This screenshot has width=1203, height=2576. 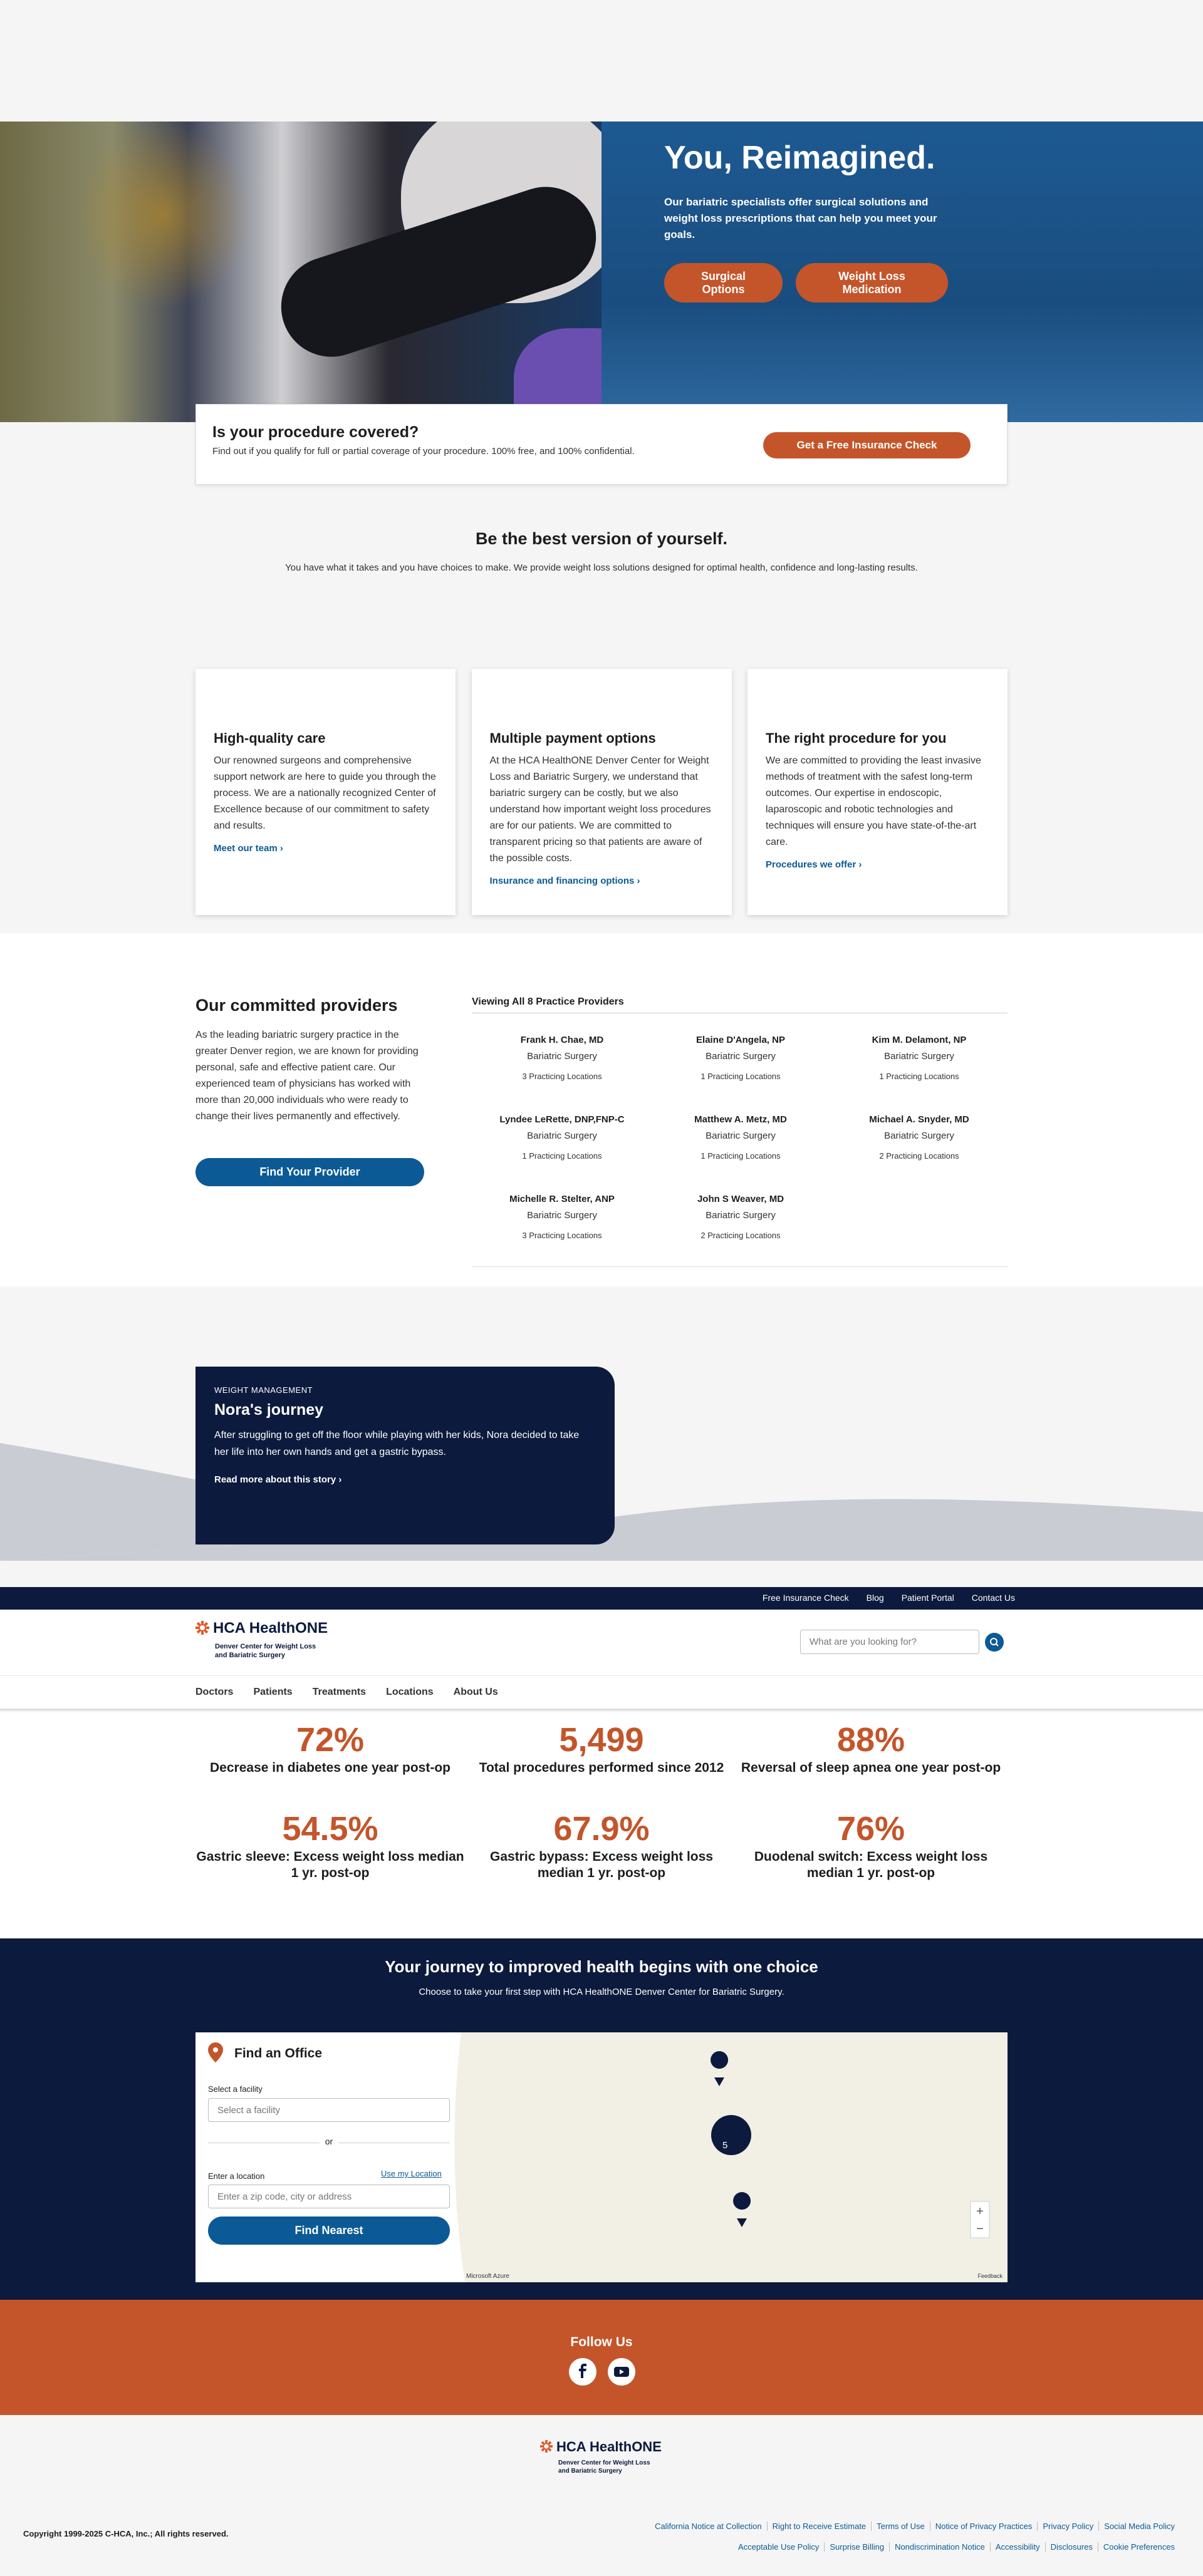 I want to click on card-link: Meet our team, so click(x=248, y=848).